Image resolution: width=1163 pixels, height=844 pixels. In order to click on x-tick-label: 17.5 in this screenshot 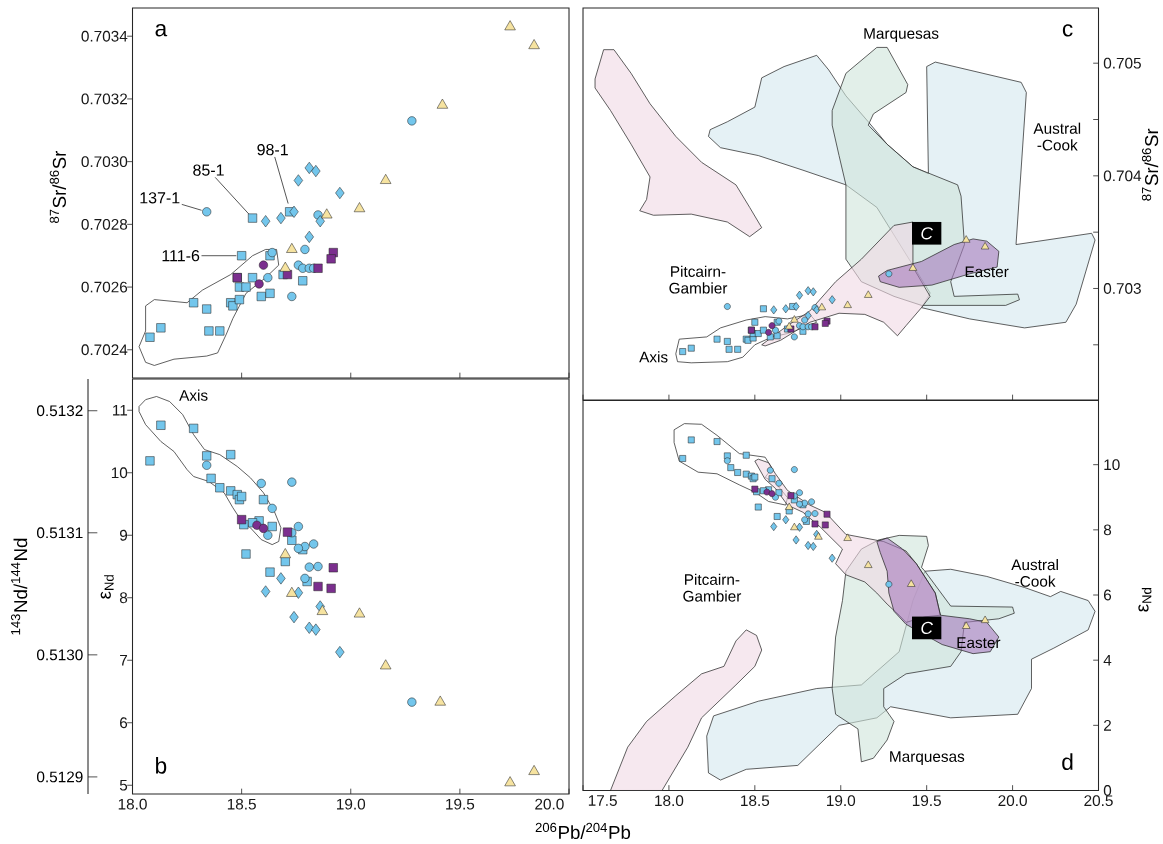, I will do `click(602, 800)`.